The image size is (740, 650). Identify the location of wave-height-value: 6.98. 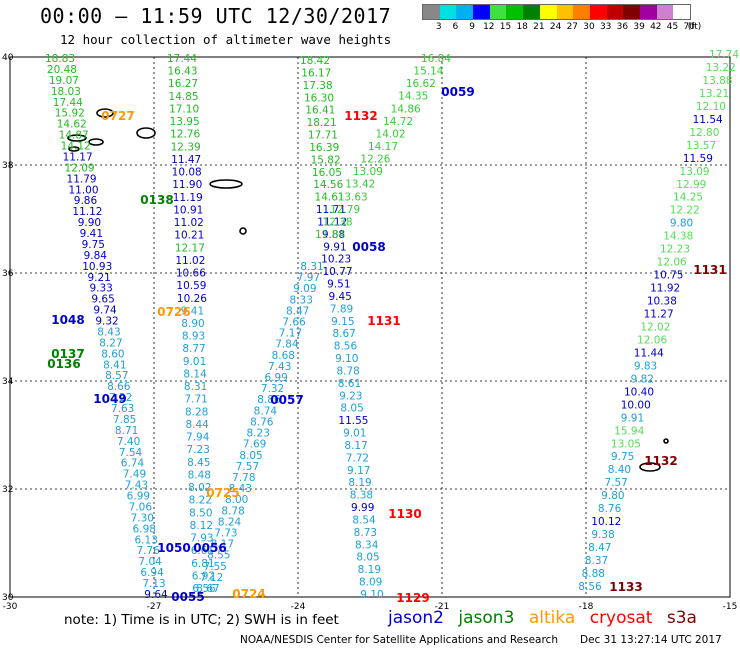
(144, 529).